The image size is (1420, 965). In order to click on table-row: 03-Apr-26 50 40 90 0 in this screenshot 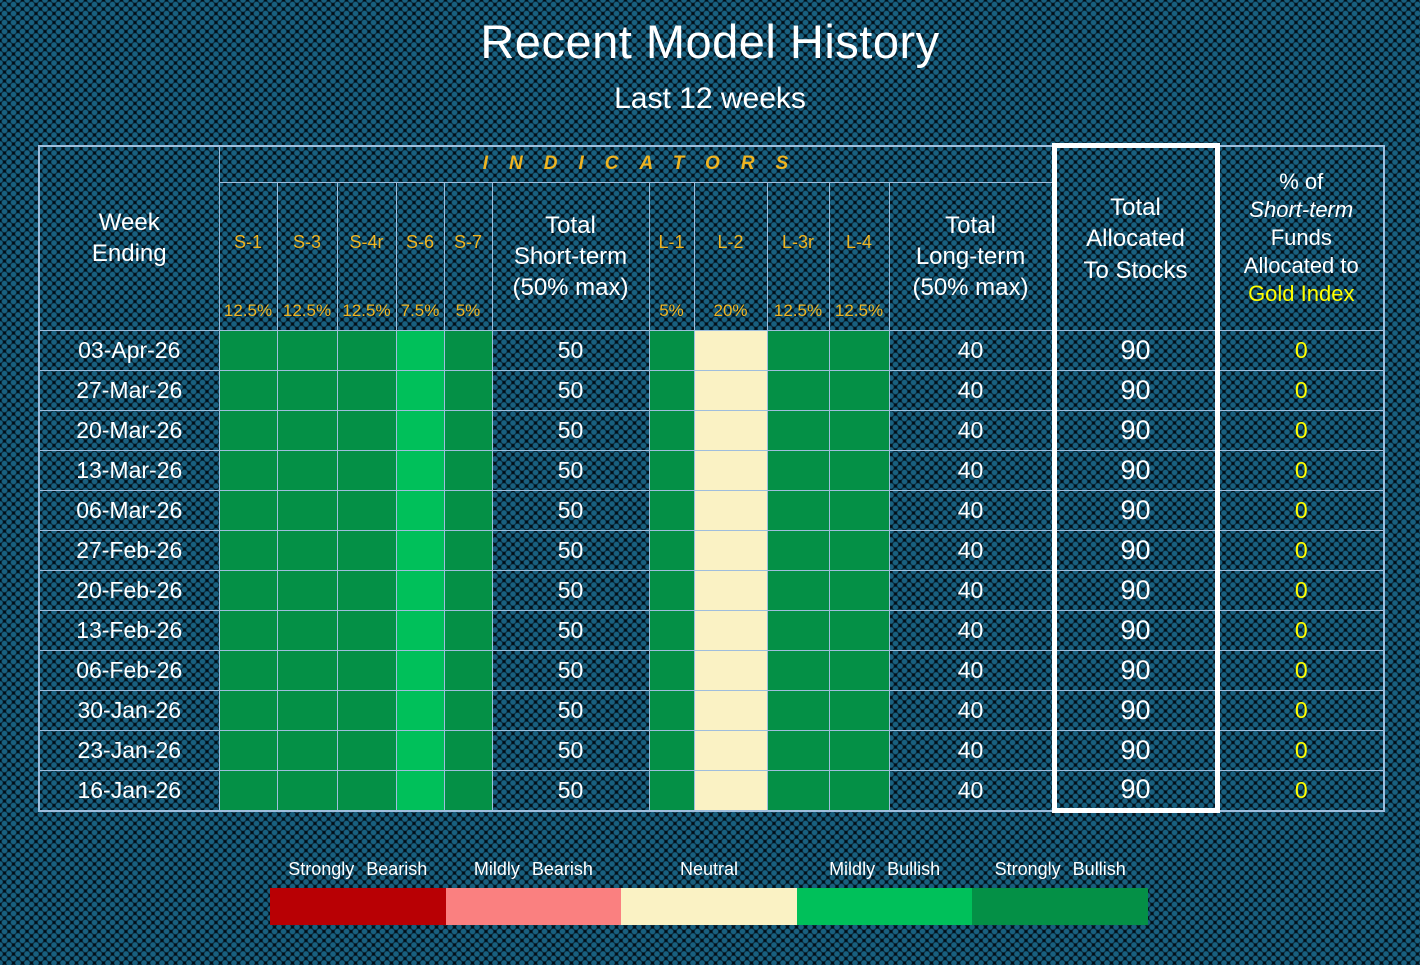, I will do `click(711, 350)`.